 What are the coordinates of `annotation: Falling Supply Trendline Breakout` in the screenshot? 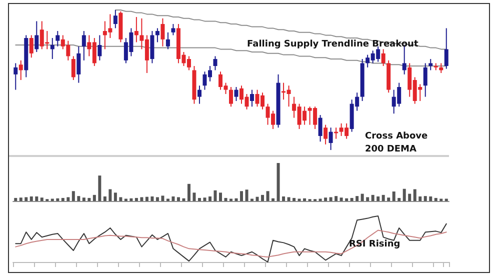 It's located at (333, 45).